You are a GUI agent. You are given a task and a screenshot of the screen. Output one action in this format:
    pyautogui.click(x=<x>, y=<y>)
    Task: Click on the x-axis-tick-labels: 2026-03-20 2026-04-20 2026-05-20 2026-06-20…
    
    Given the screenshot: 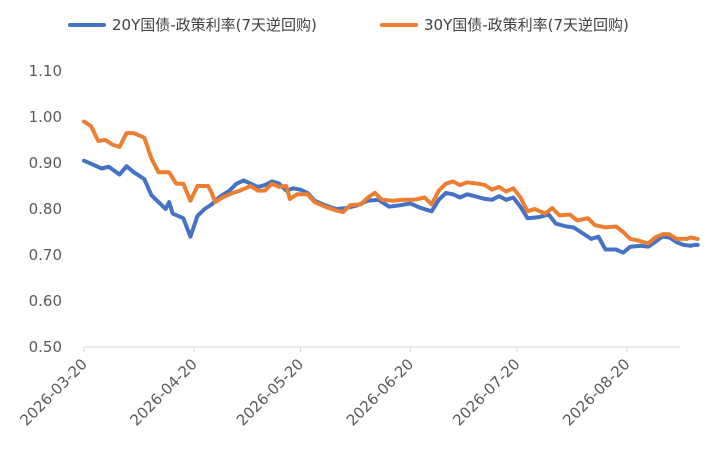 What is the action you would take?
    pyautogui.click(x=324, y=392)
    